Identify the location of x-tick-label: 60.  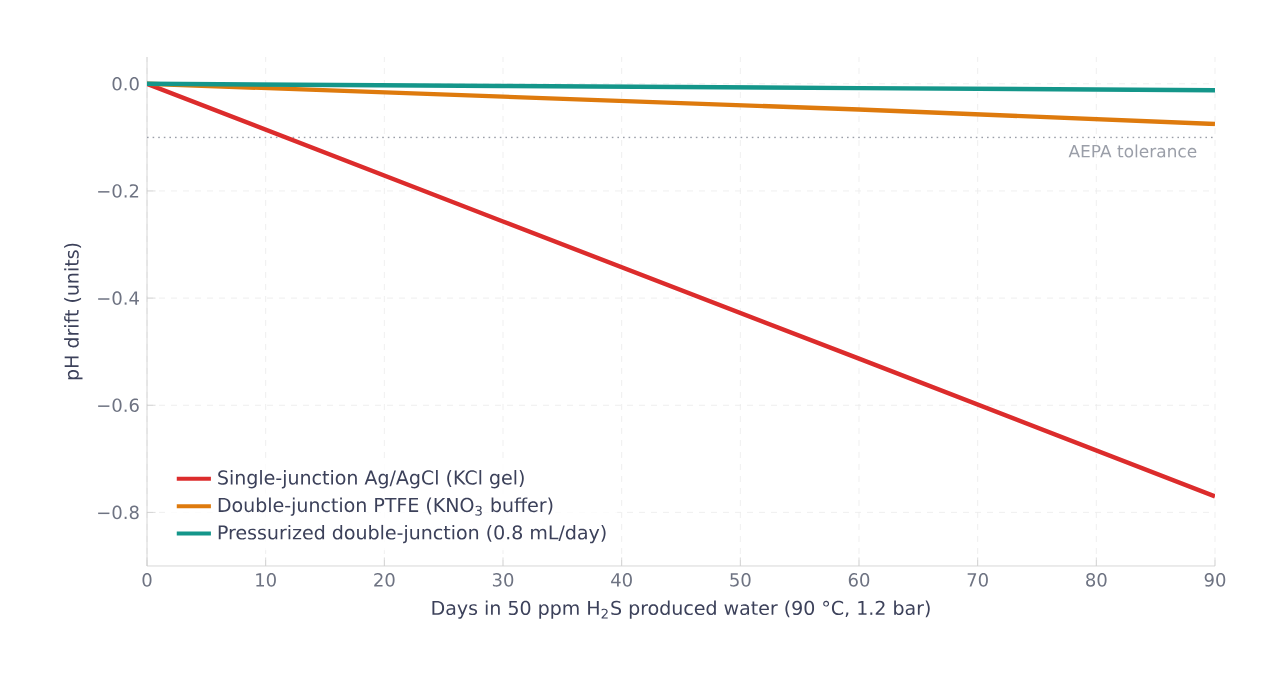
(859, 580).